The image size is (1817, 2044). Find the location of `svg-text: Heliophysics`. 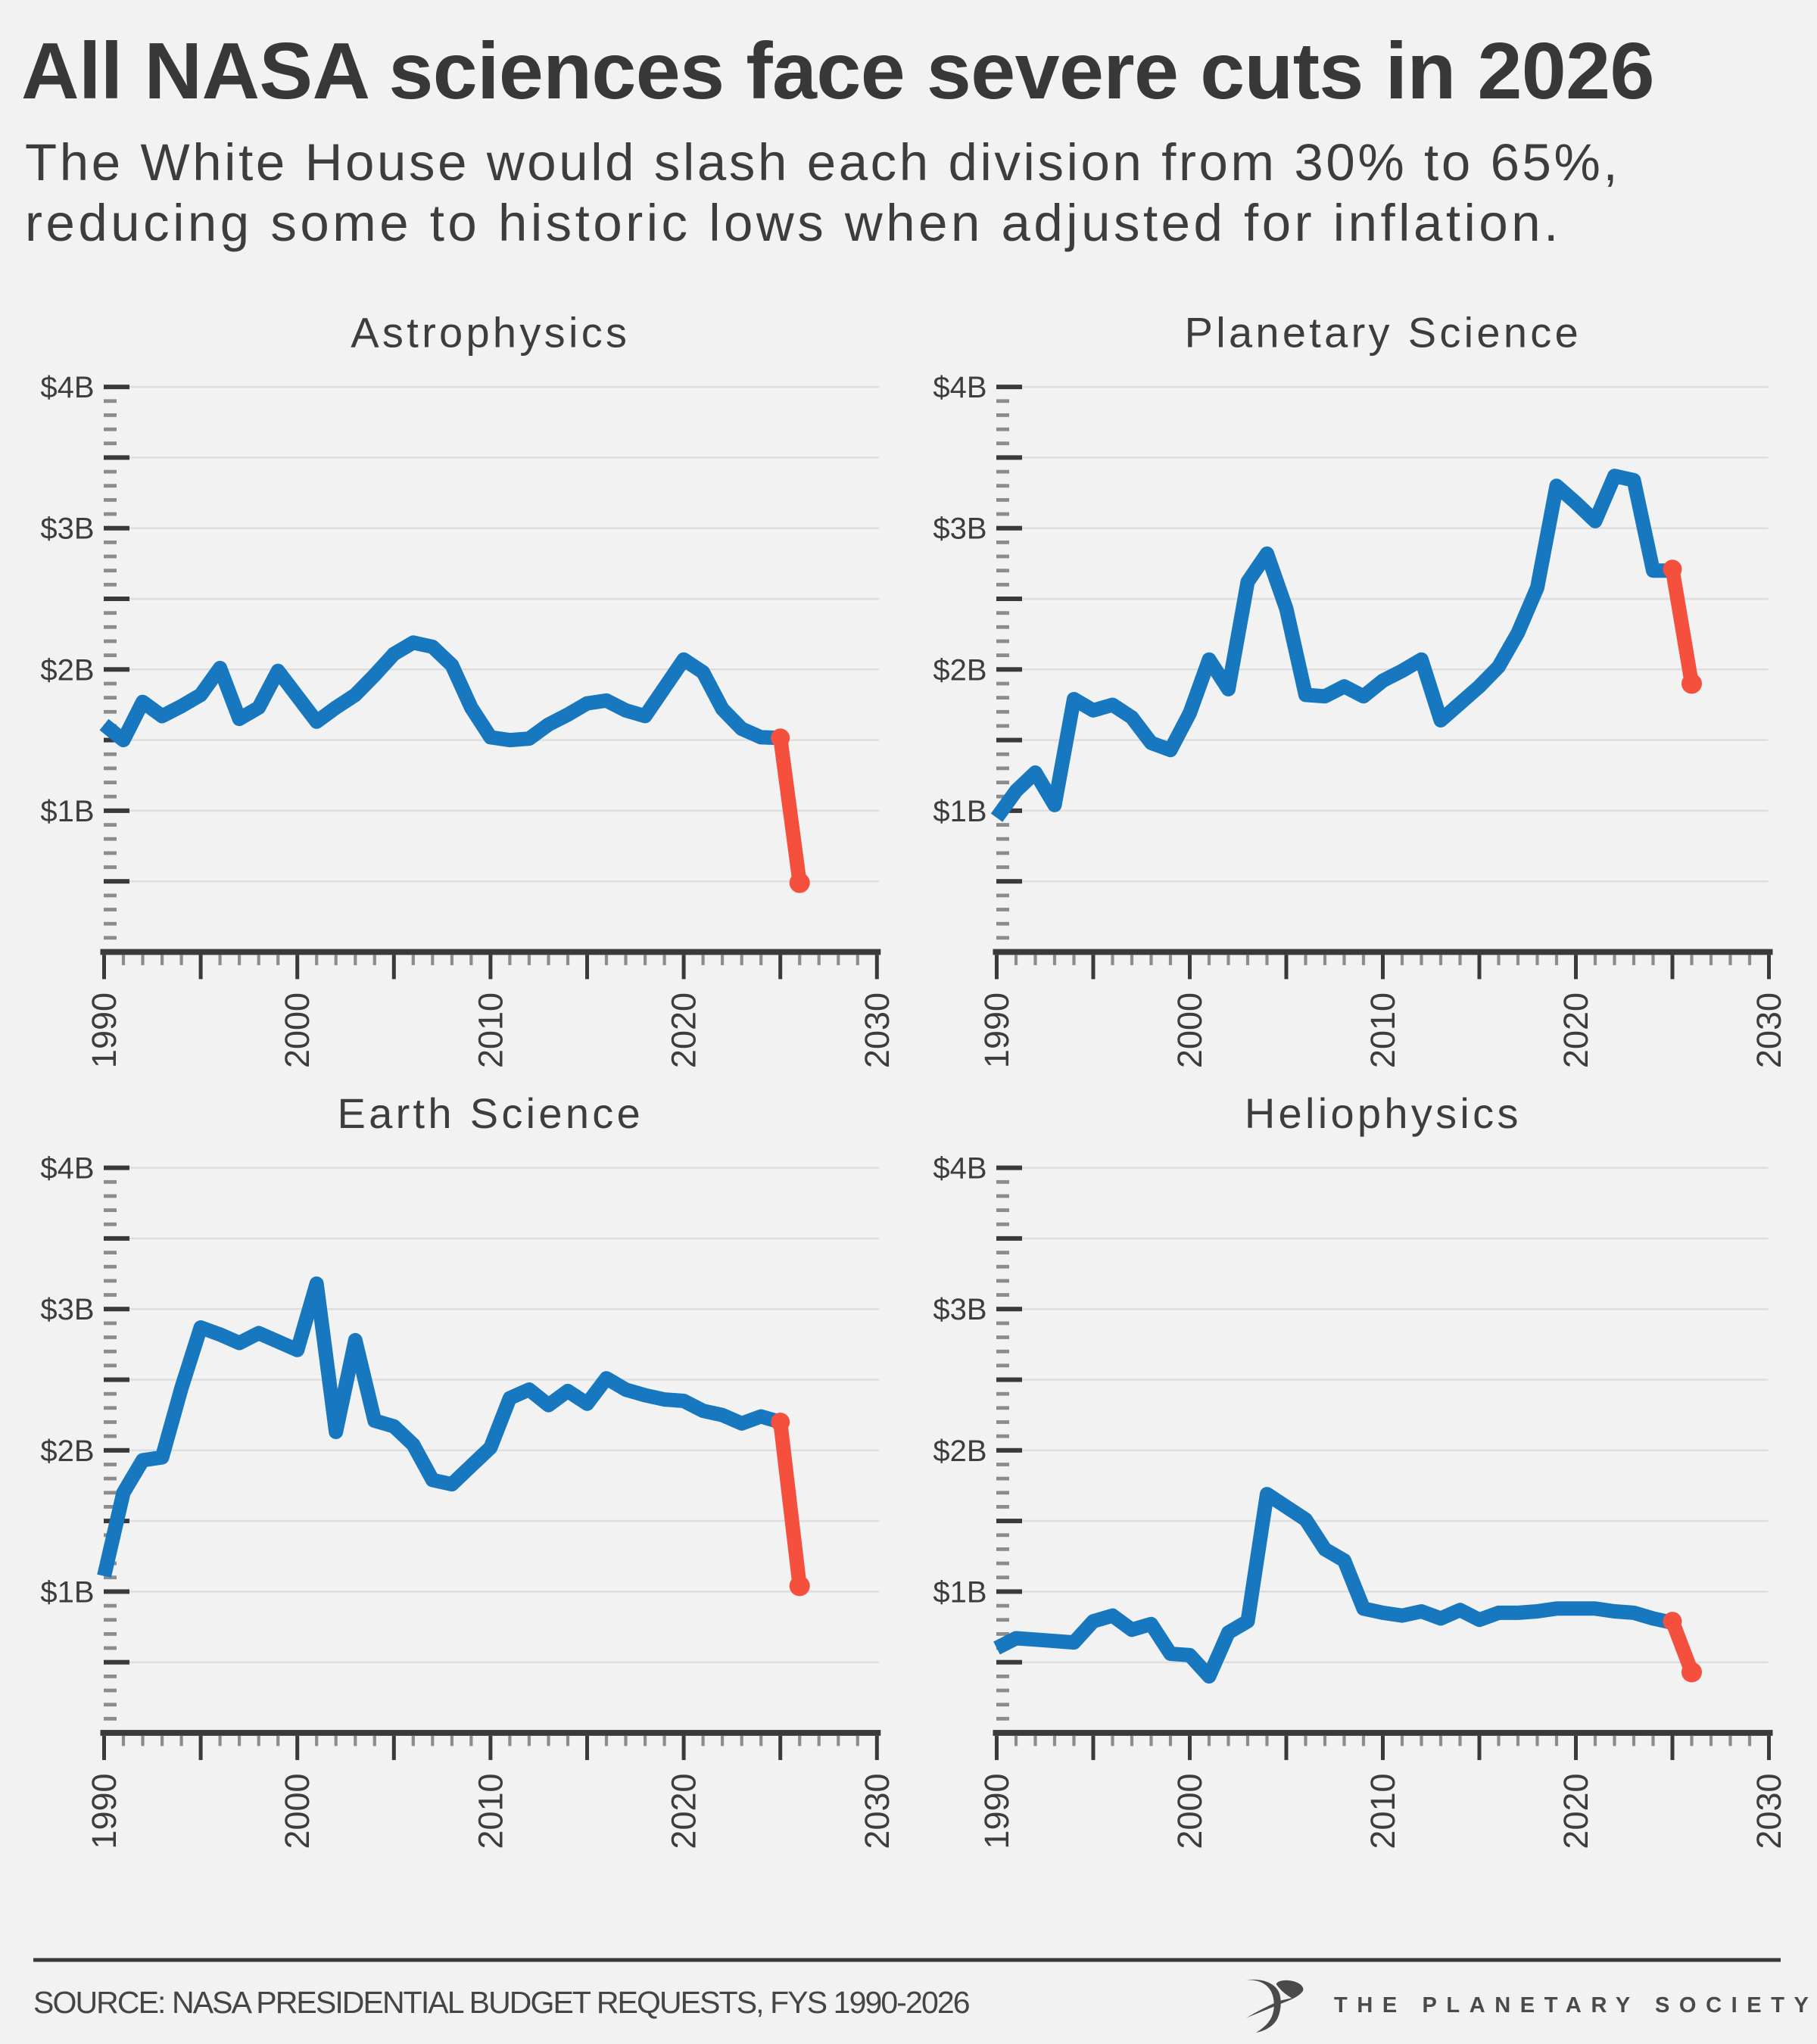

svg-text: Heliophysics is located at coordinates (1383, 1113).